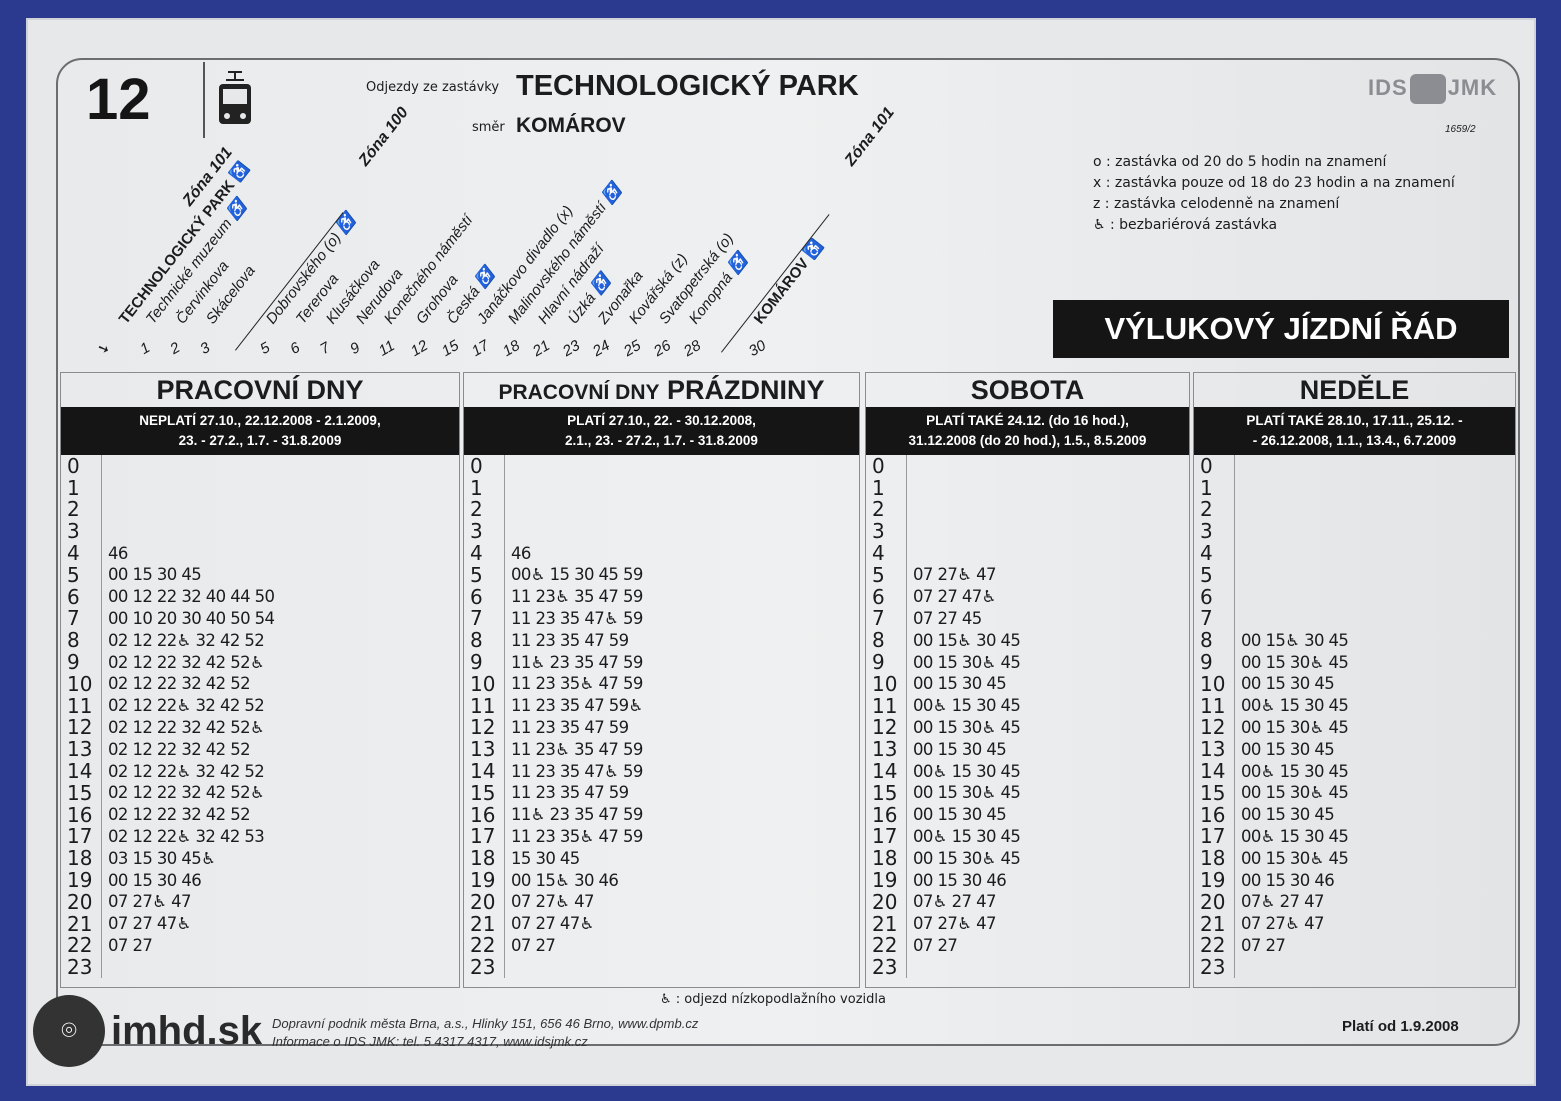 The width and height of the screenshot is (1561, 1101). Describe the element at coordinates (661, 662) in the screenshot. I see `hour-row: 9 11♿ 23 35 47 59` at that location.